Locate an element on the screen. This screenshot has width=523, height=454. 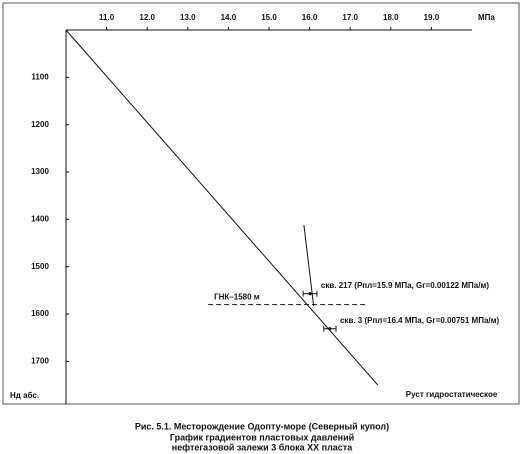
x-tick-label: 19.0 is located at coordinates (432, 17).